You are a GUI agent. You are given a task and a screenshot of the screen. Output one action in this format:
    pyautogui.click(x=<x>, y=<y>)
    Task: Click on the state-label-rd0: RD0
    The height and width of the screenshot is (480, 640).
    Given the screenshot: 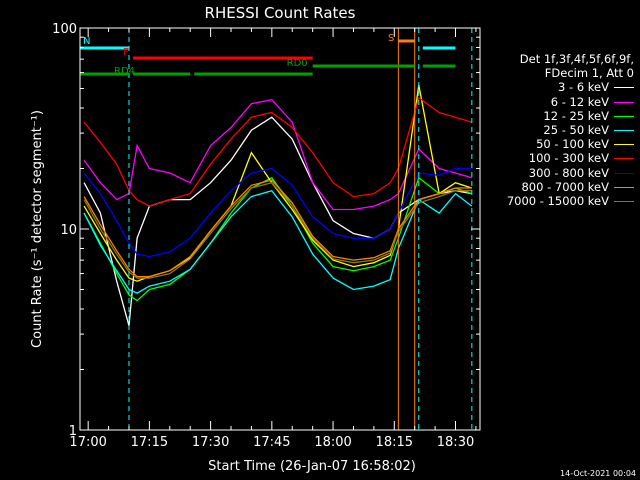 What is the action you would take?
    pyautogui.click(x=297, y=63)
    